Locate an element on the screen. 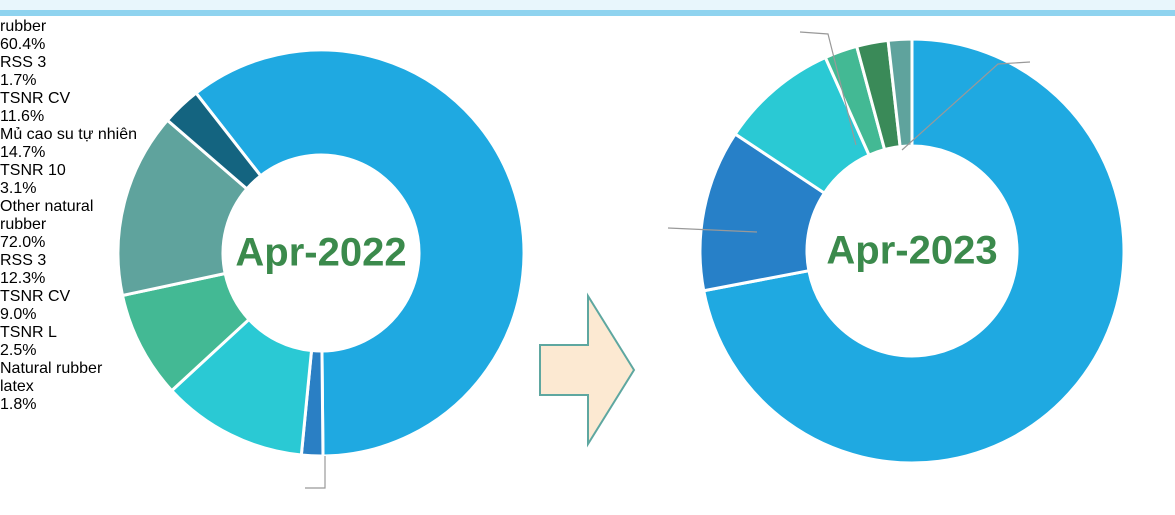  value-label: 12.3% is located at coordinates (23, 278).